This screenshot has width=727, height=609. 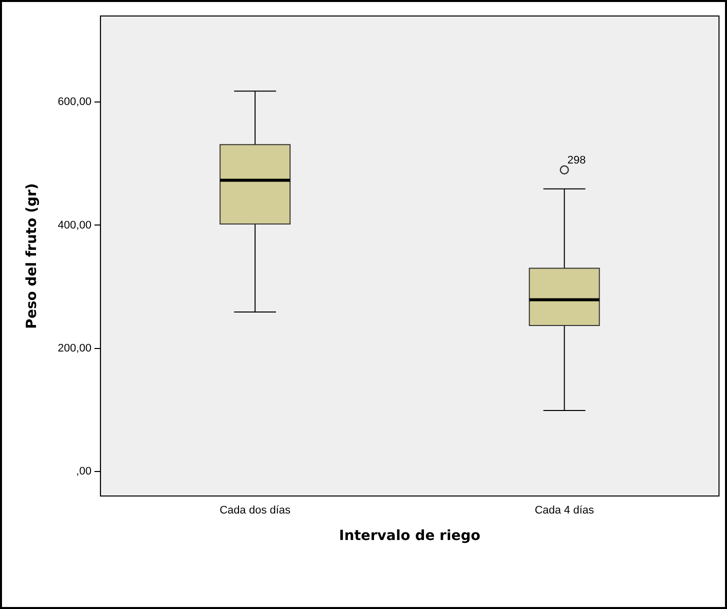 What do you see at coordinates (84, 471) in the screenshot?
I see `y-tick-label: ,00` at bounding box center [84, 471].